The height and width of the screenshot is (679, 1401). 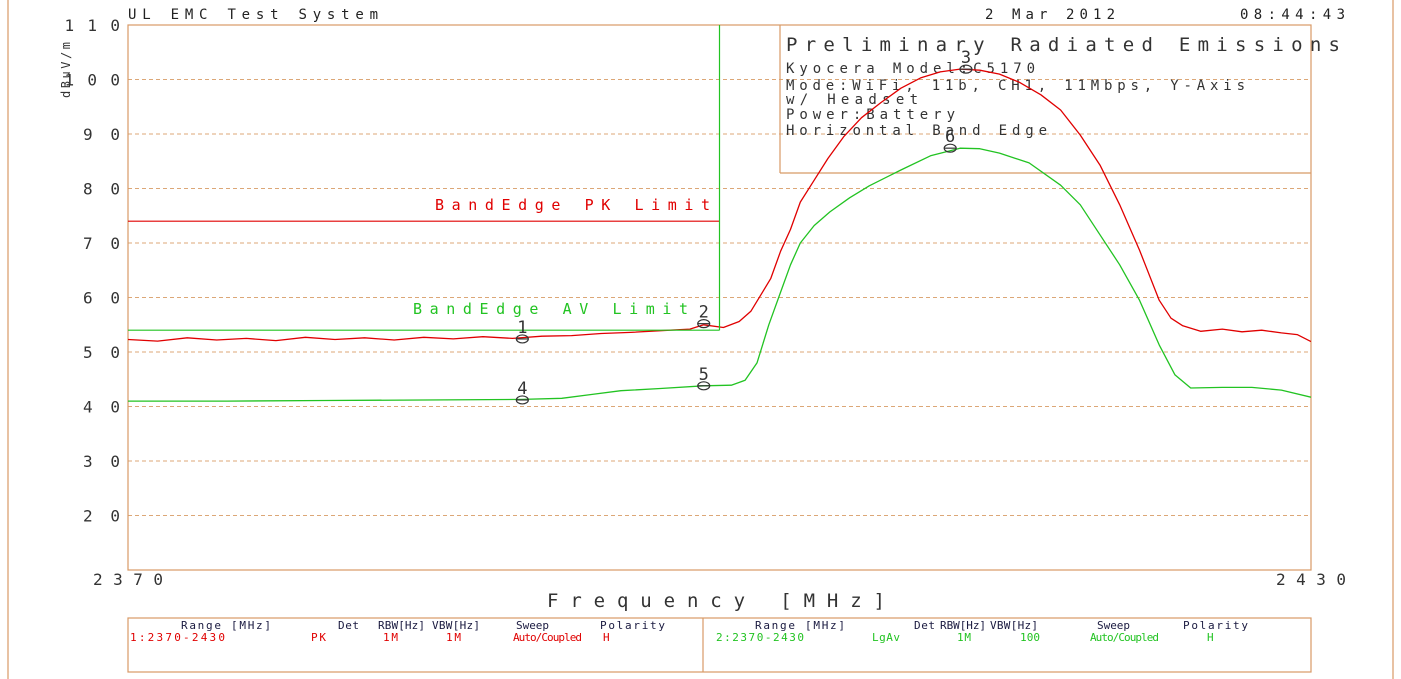 I want to click on marker: 6, so click(x=950, y=140).